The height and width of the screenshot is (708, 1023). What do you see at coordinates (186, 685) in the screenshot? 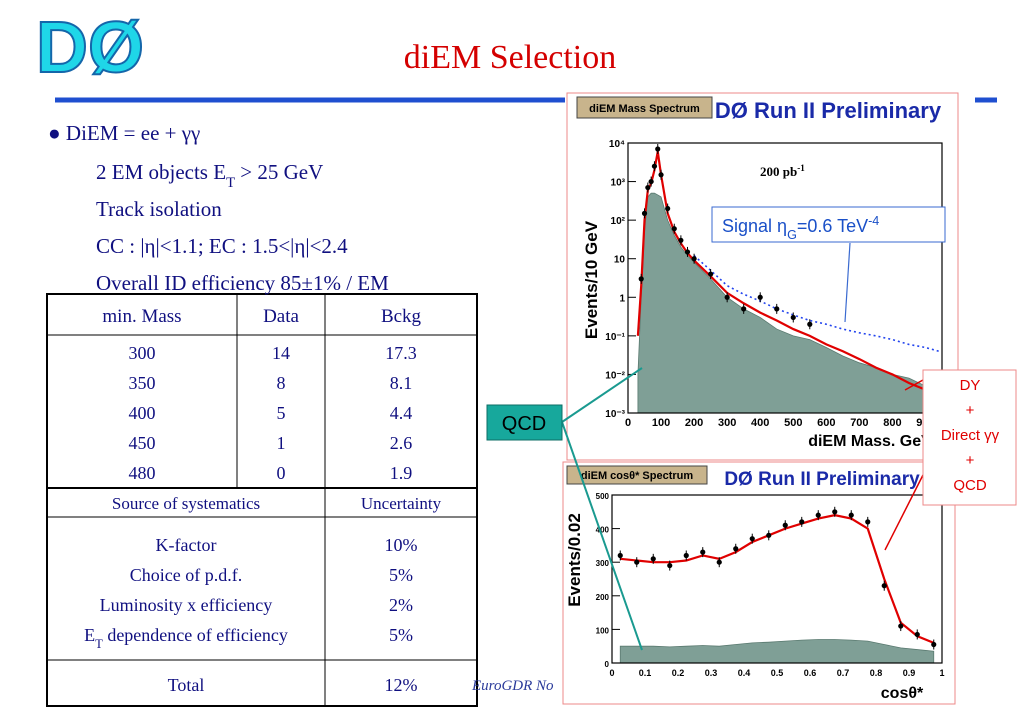
I see `table-cell: Total` at bounding box center [186, 685].